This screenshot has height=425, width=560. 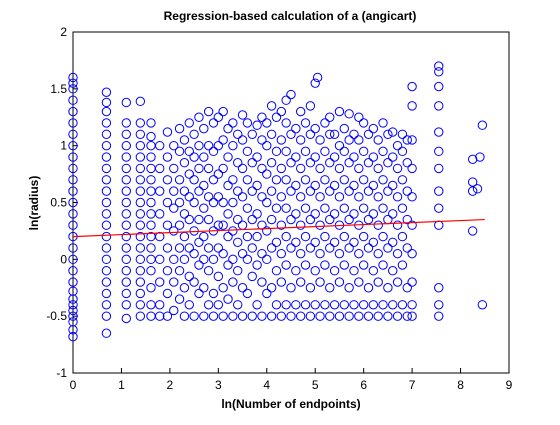 I want to click on y-tick-label: -1, so click(x=61, y=373).